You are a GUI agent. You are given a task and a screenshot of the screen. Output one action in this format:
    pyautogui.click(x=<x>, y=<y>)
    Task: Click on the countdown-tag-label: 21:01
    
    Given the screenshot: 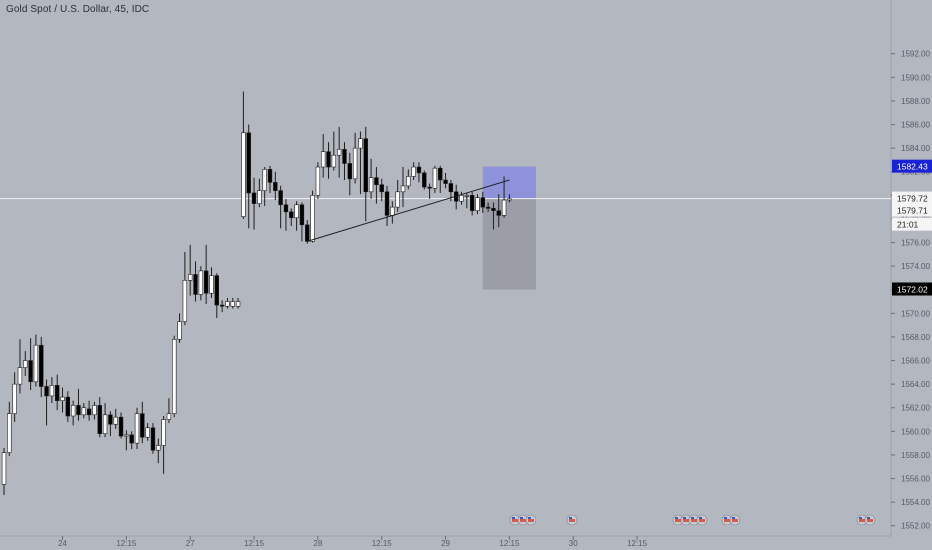 What is the action you would take?
    pyautogui.click(x=908, y=225)
    